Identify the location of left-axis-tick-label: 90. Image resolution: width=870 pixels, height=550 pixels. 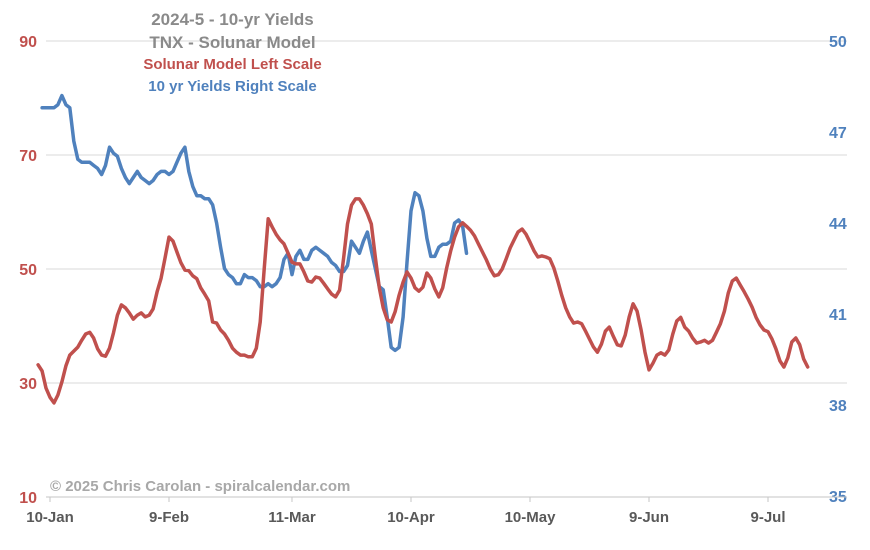
(28, 42).